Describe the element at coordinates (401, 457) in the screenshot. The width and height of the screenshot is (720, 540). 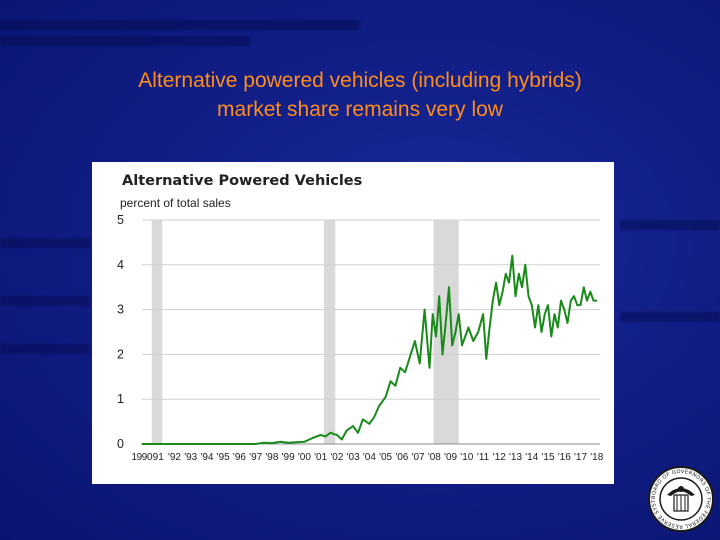
I see `x-tick-label: '06` at that location.